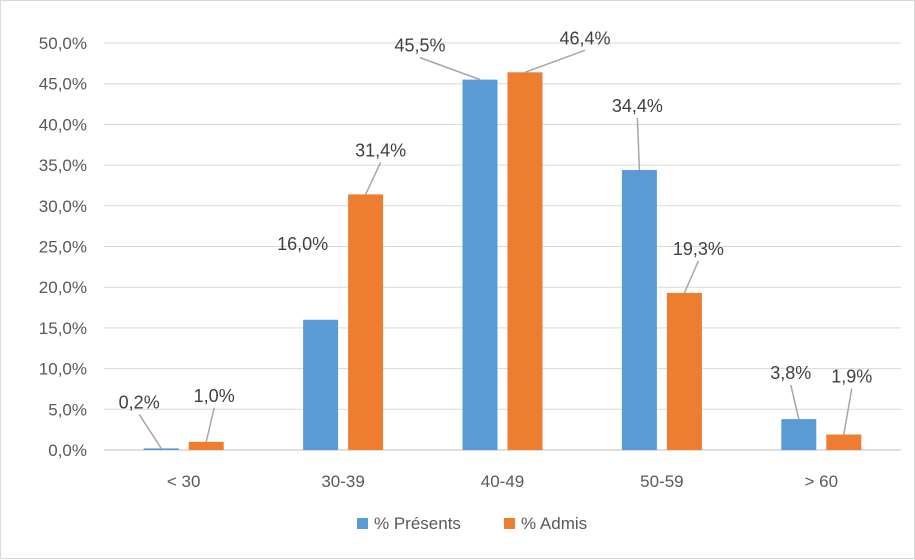 The height and width of the screenshot is (560, 915). What do you see at coordinates (822, 481) in the screenshot?
I see `x-tick-label: > 60` at bounding box center [822, 481].